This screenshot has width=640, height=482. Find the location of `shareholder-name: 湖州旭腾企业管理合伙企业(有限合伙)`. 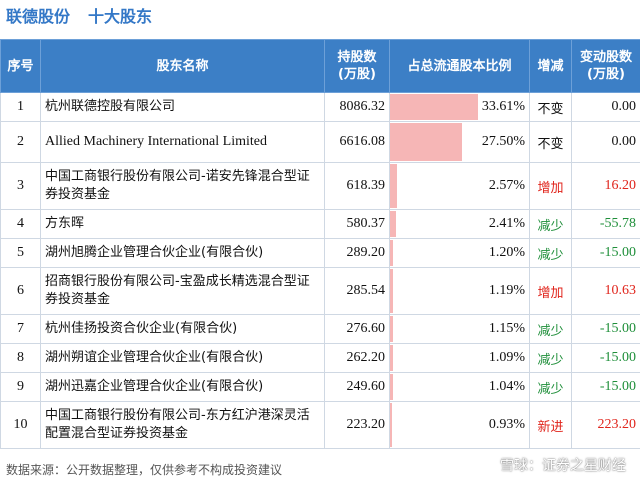

shareholder-name: 湖州旭腾企业管理合伙企业(有限合伙) is located at coordinates (182, 253).